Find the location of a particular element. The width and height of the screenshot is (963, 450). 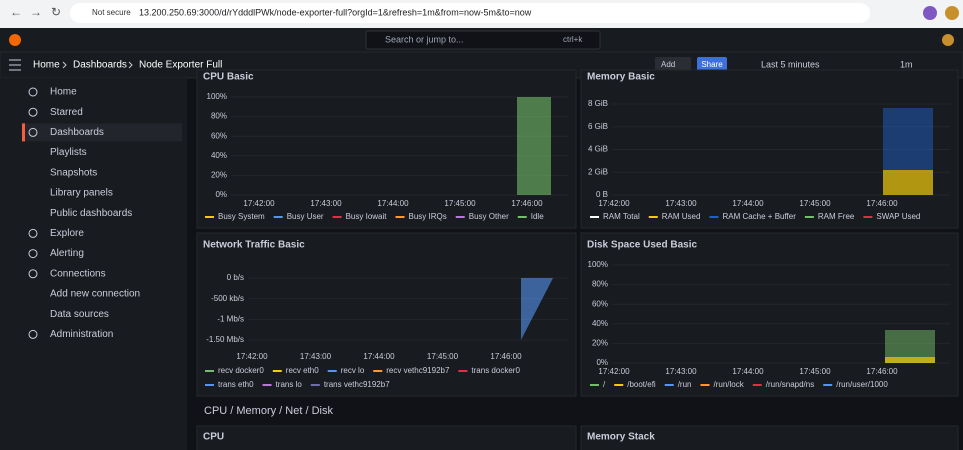

time-range: Last 5 minutes is located at coordinates (790, 64).